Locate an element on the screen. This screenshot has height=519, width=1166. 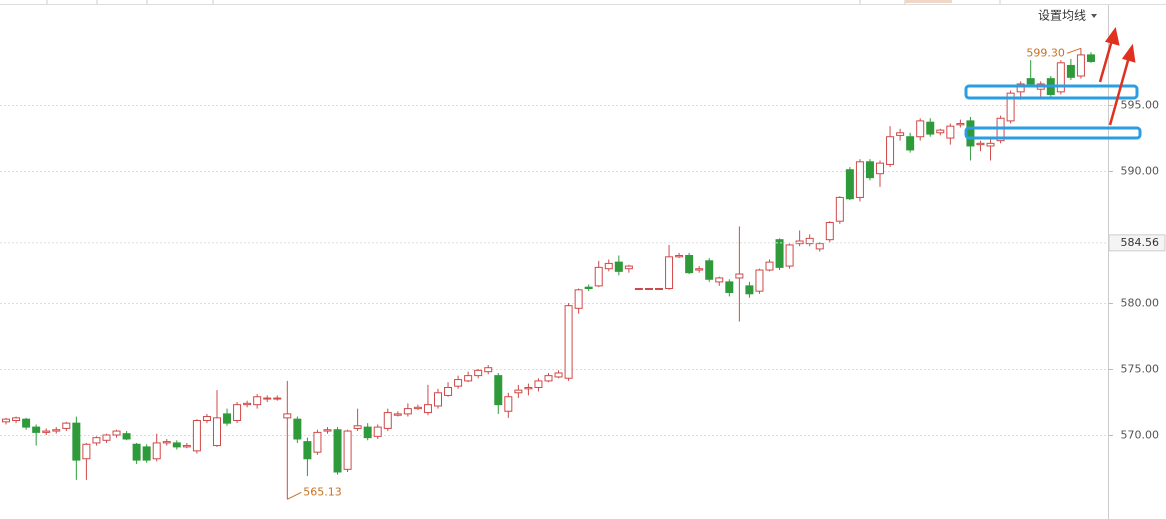
y-tick-label: 595.00 is located at coordinates (1140, 105).